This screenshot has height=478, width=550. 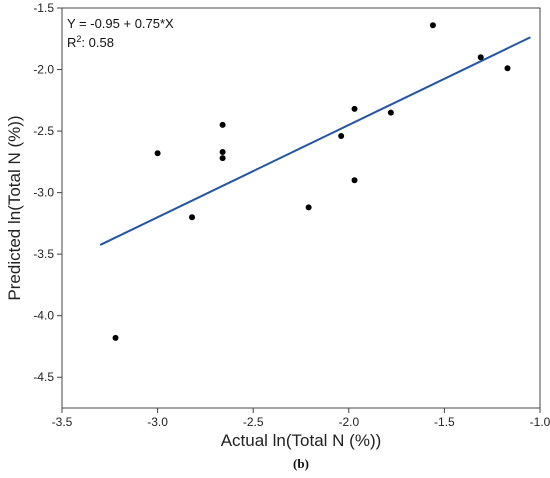 I want to click on r-squared-superscript: 2, so click(x=78, y=39).